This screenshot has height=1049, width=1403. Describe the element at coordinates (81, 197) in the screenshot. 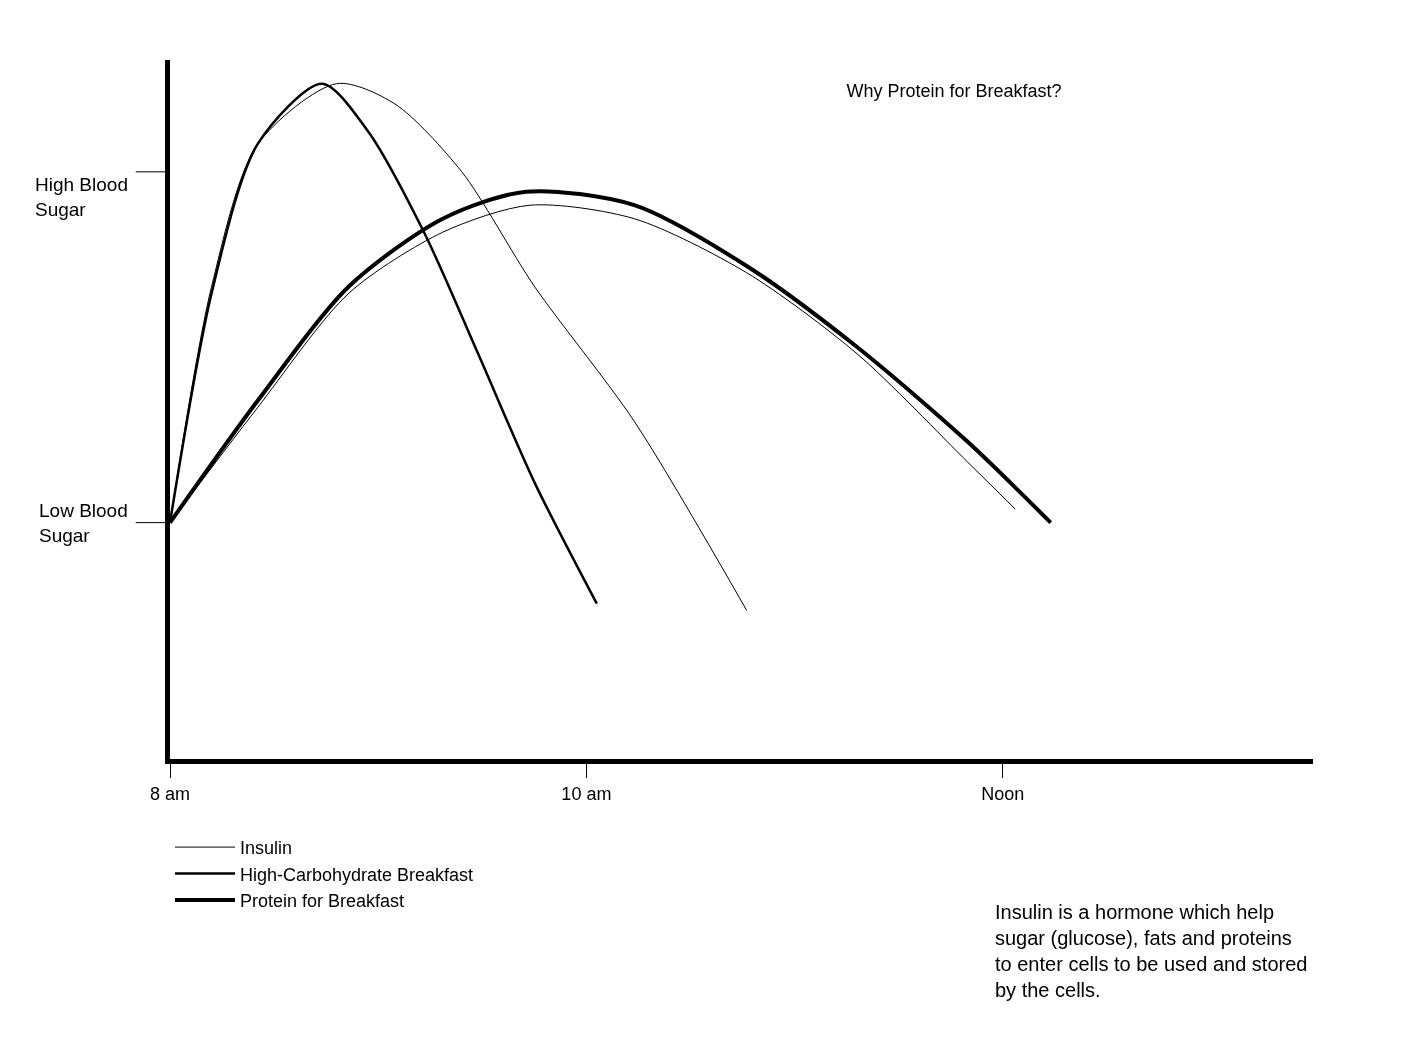

I see `text: High Blood Sugar` at that location.